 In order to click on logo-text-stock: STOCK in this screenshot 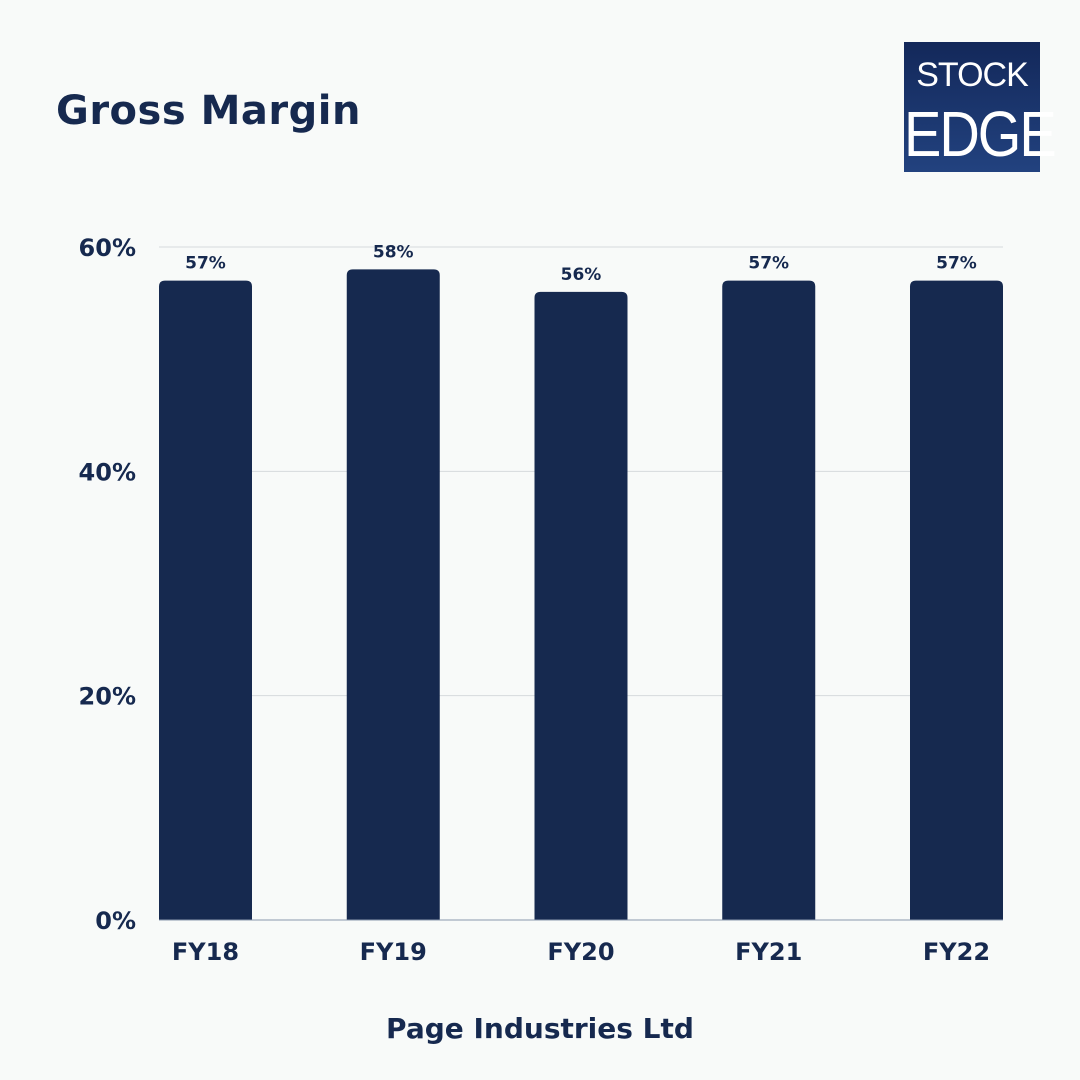, I will do `click(972, 75)`.